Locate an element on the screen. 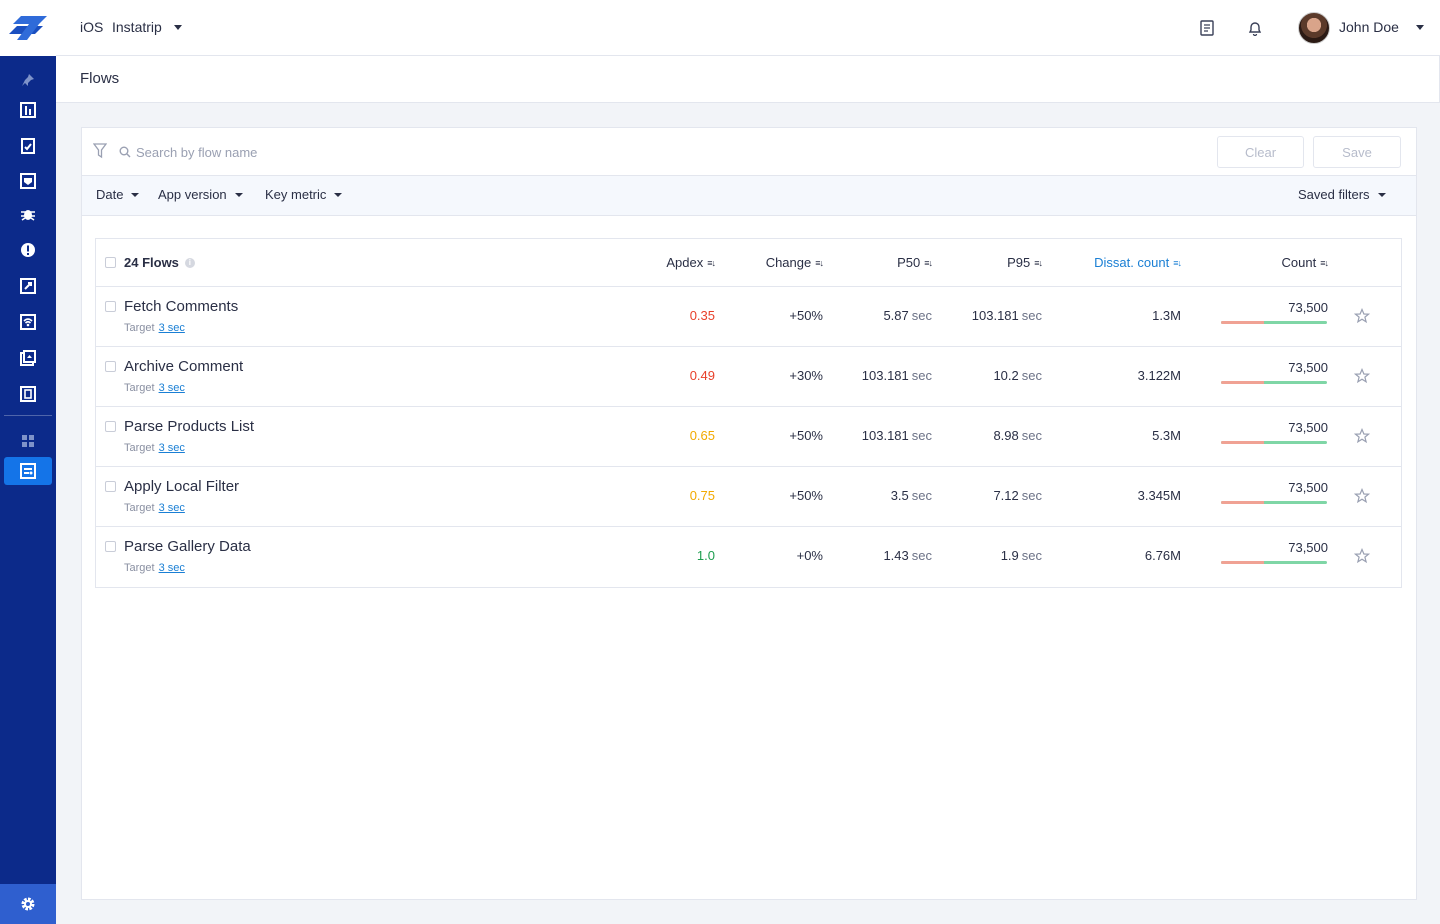 This screenshot has width=1440, height=924. key-metric-filter-dropdown: Key metric is located at coordinates (304, 194).